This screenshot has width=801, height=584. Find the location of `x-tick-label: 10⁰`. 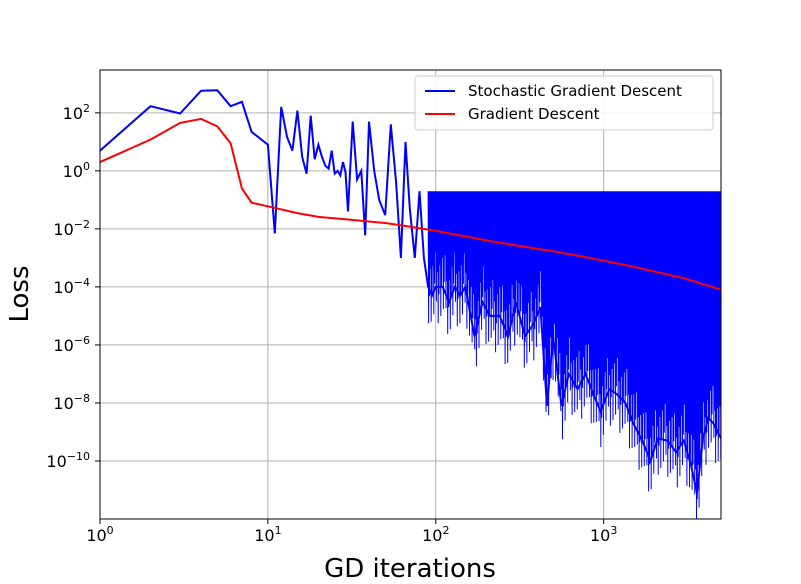

x-tick-label: 10⁰ is located at coordinates (99, 534).